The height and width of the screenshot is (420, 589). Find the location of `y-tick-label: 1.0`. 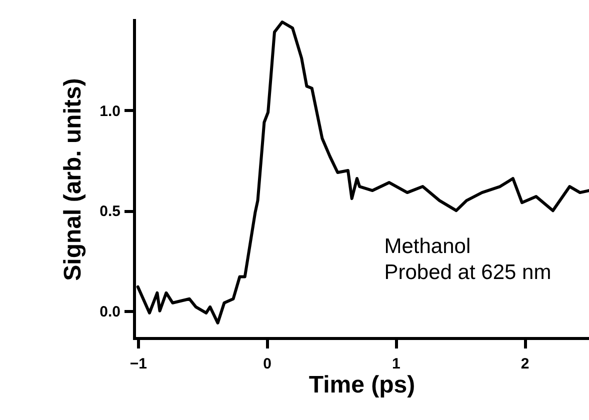

y-tick-label: 1.0 is located at coordinates (110, 111).